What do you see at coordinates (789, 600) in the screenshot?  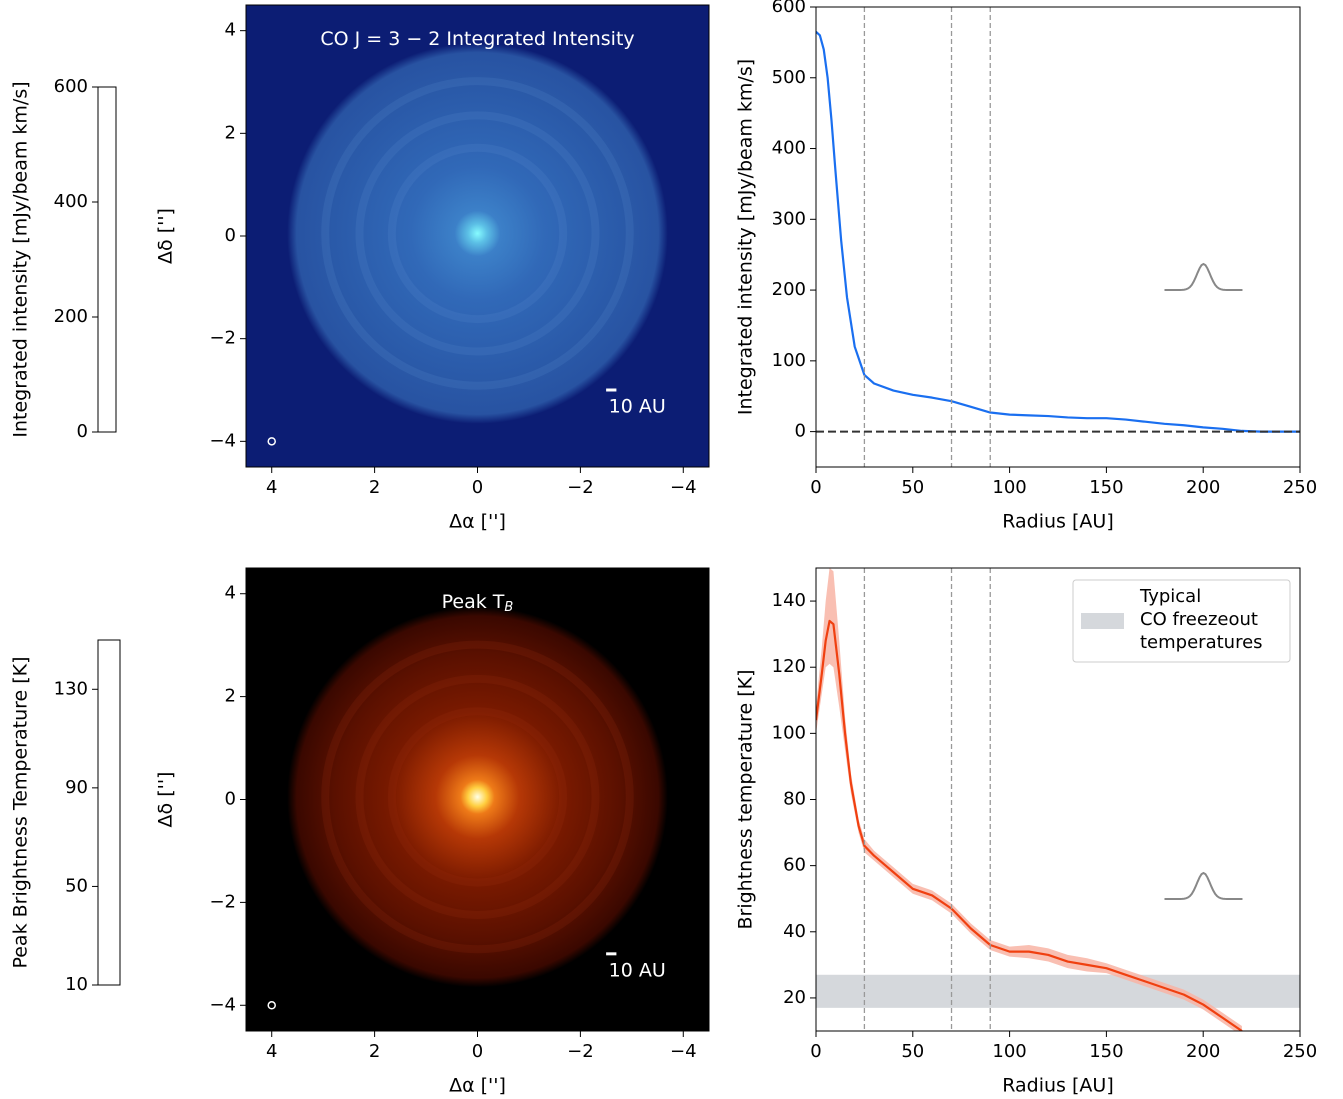 I see `y-tick-label: 140` at bounding box center [789, 600].